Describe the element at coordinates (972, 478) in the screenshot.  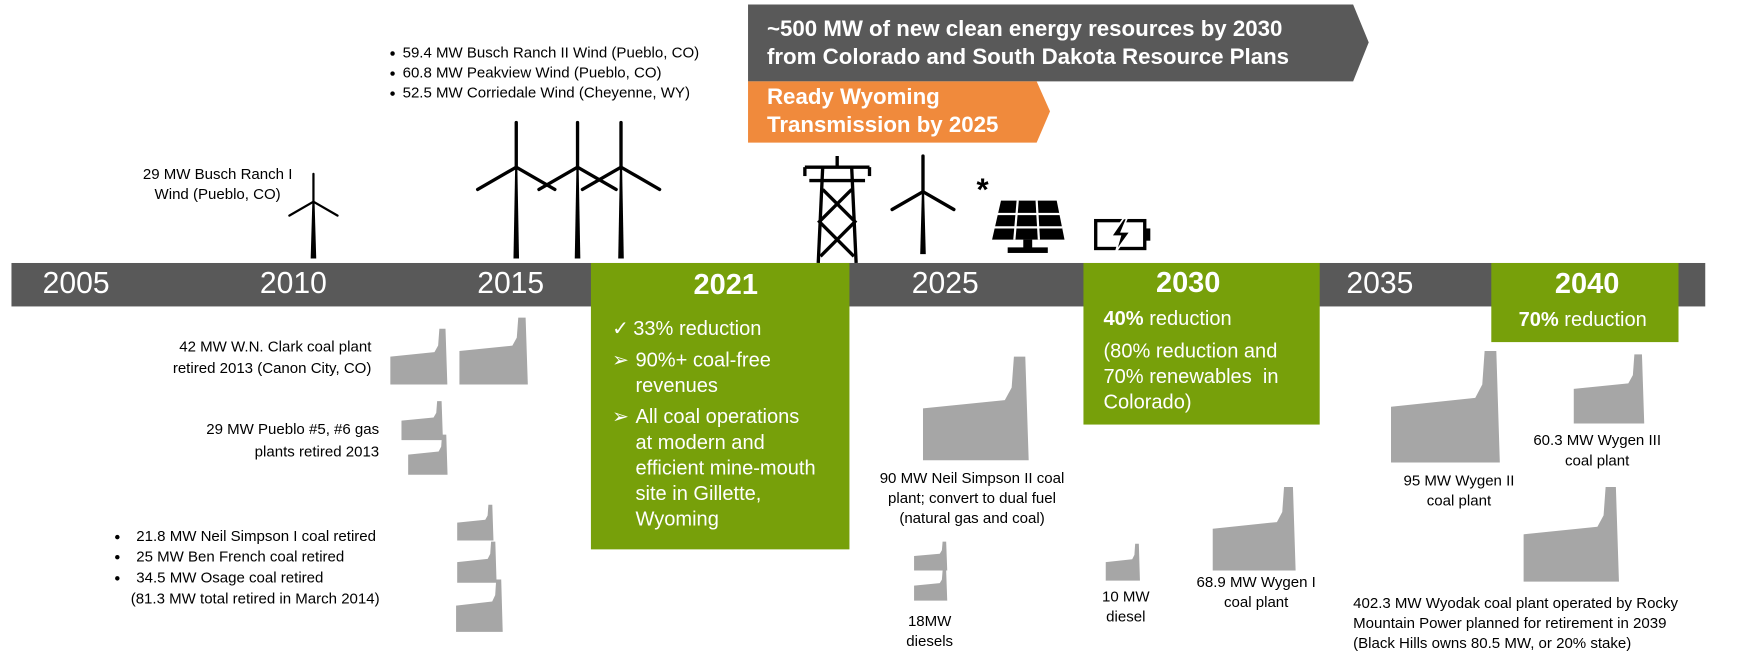
I see `plant-label: 90 MW Neil Simpson II coal` at that location.